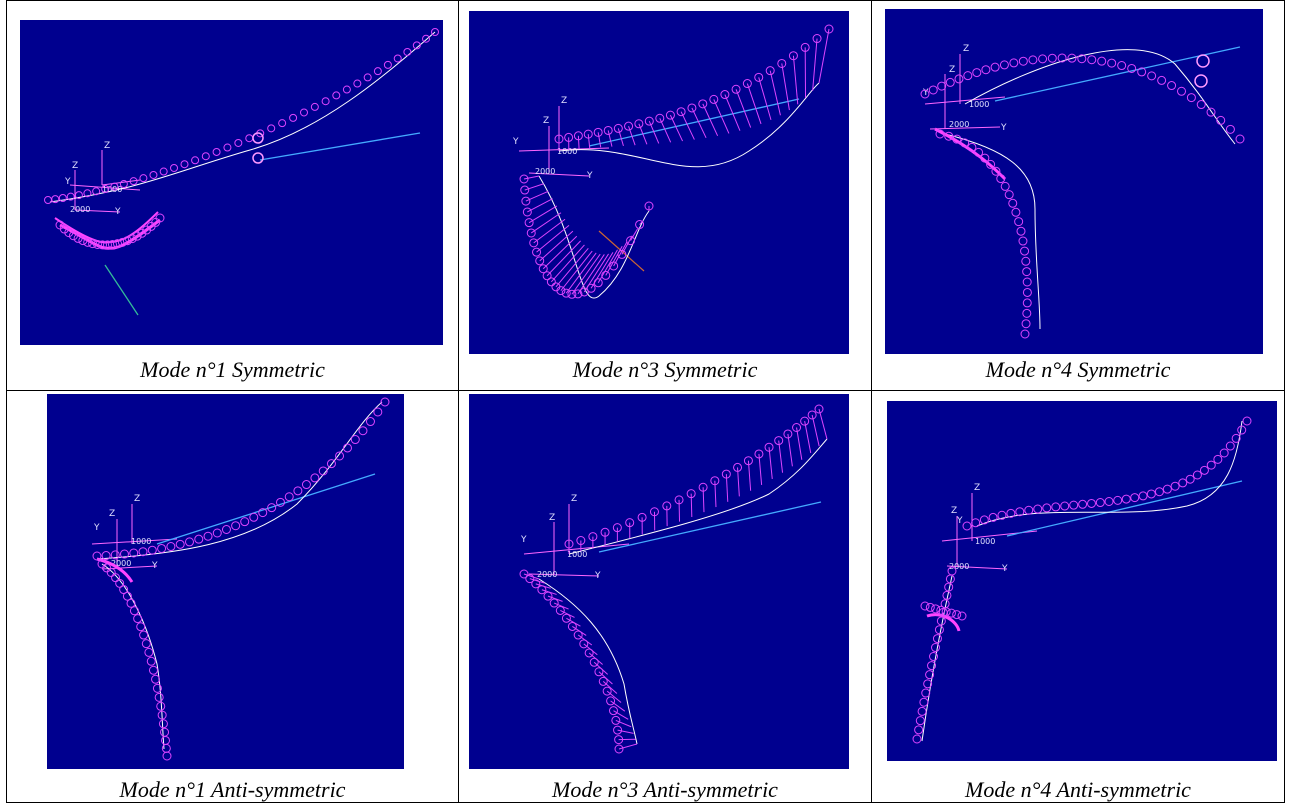 The height and width of the screenshot is (803, 1290). I want to click on caption: Mode n°4 Symmetric, so click(1078, 370).